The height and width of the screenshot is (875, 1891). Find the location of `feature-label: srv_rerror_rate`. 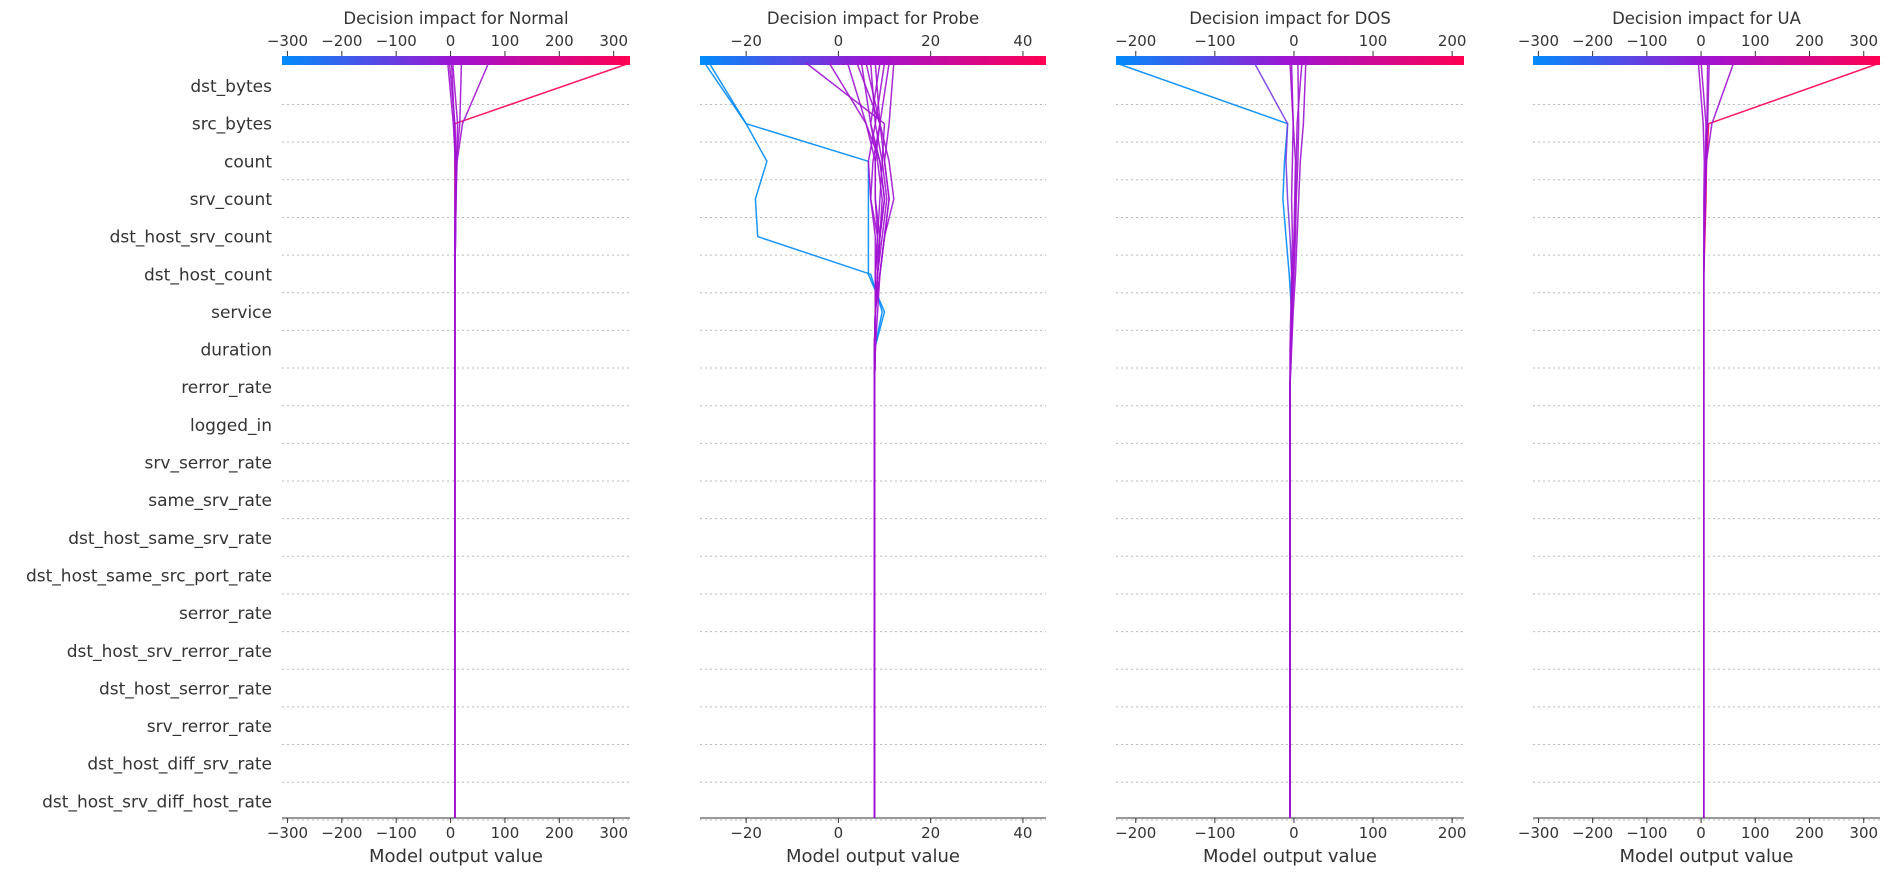

feature-label: srv_rerror_rate is located at coordinates (209, 727).